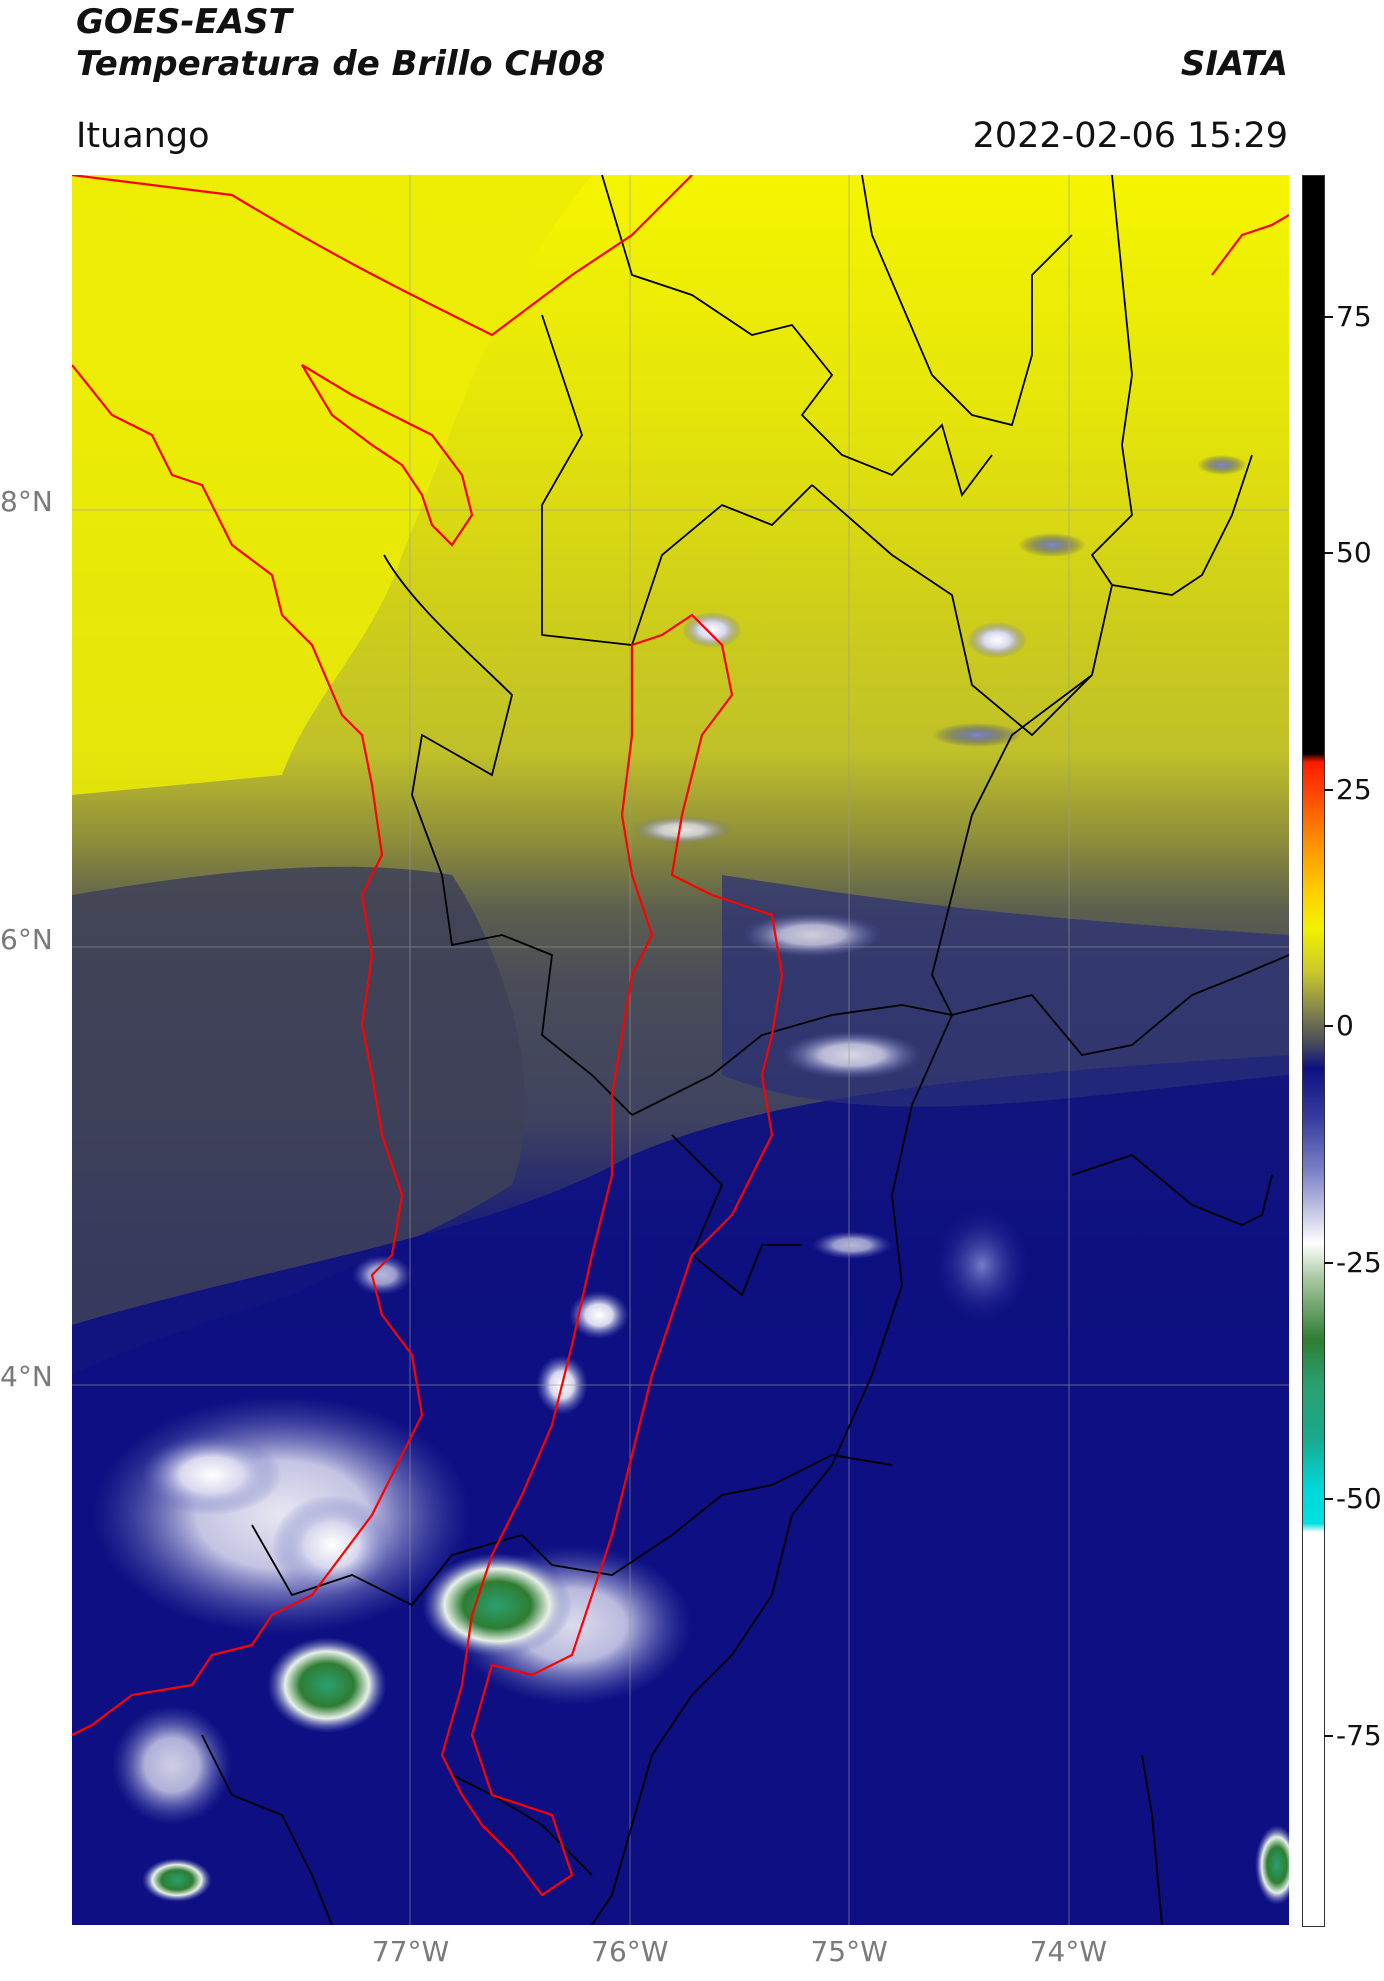 The image size is (1384, 1981). What do you see at coordinates (26, 502) in the screenshot?
I see `lat-tick-label: 8°N` at bounding box center [26, 502].